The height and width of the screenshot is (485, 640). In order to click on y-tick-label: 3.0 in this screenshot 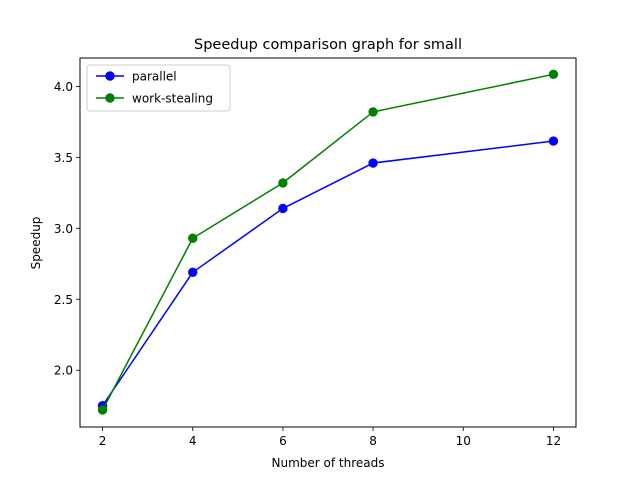, I will do `click(63, 229)`.